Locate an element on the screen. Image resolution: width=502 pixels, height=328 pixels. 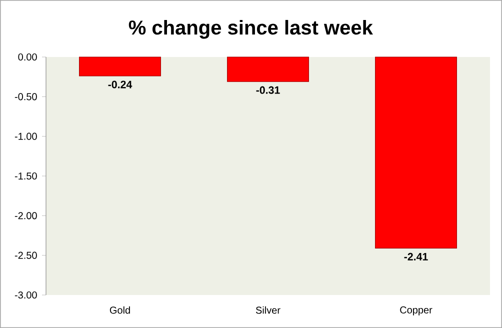
y-tick-label: -3.00 is located at coordinates (25, 295).